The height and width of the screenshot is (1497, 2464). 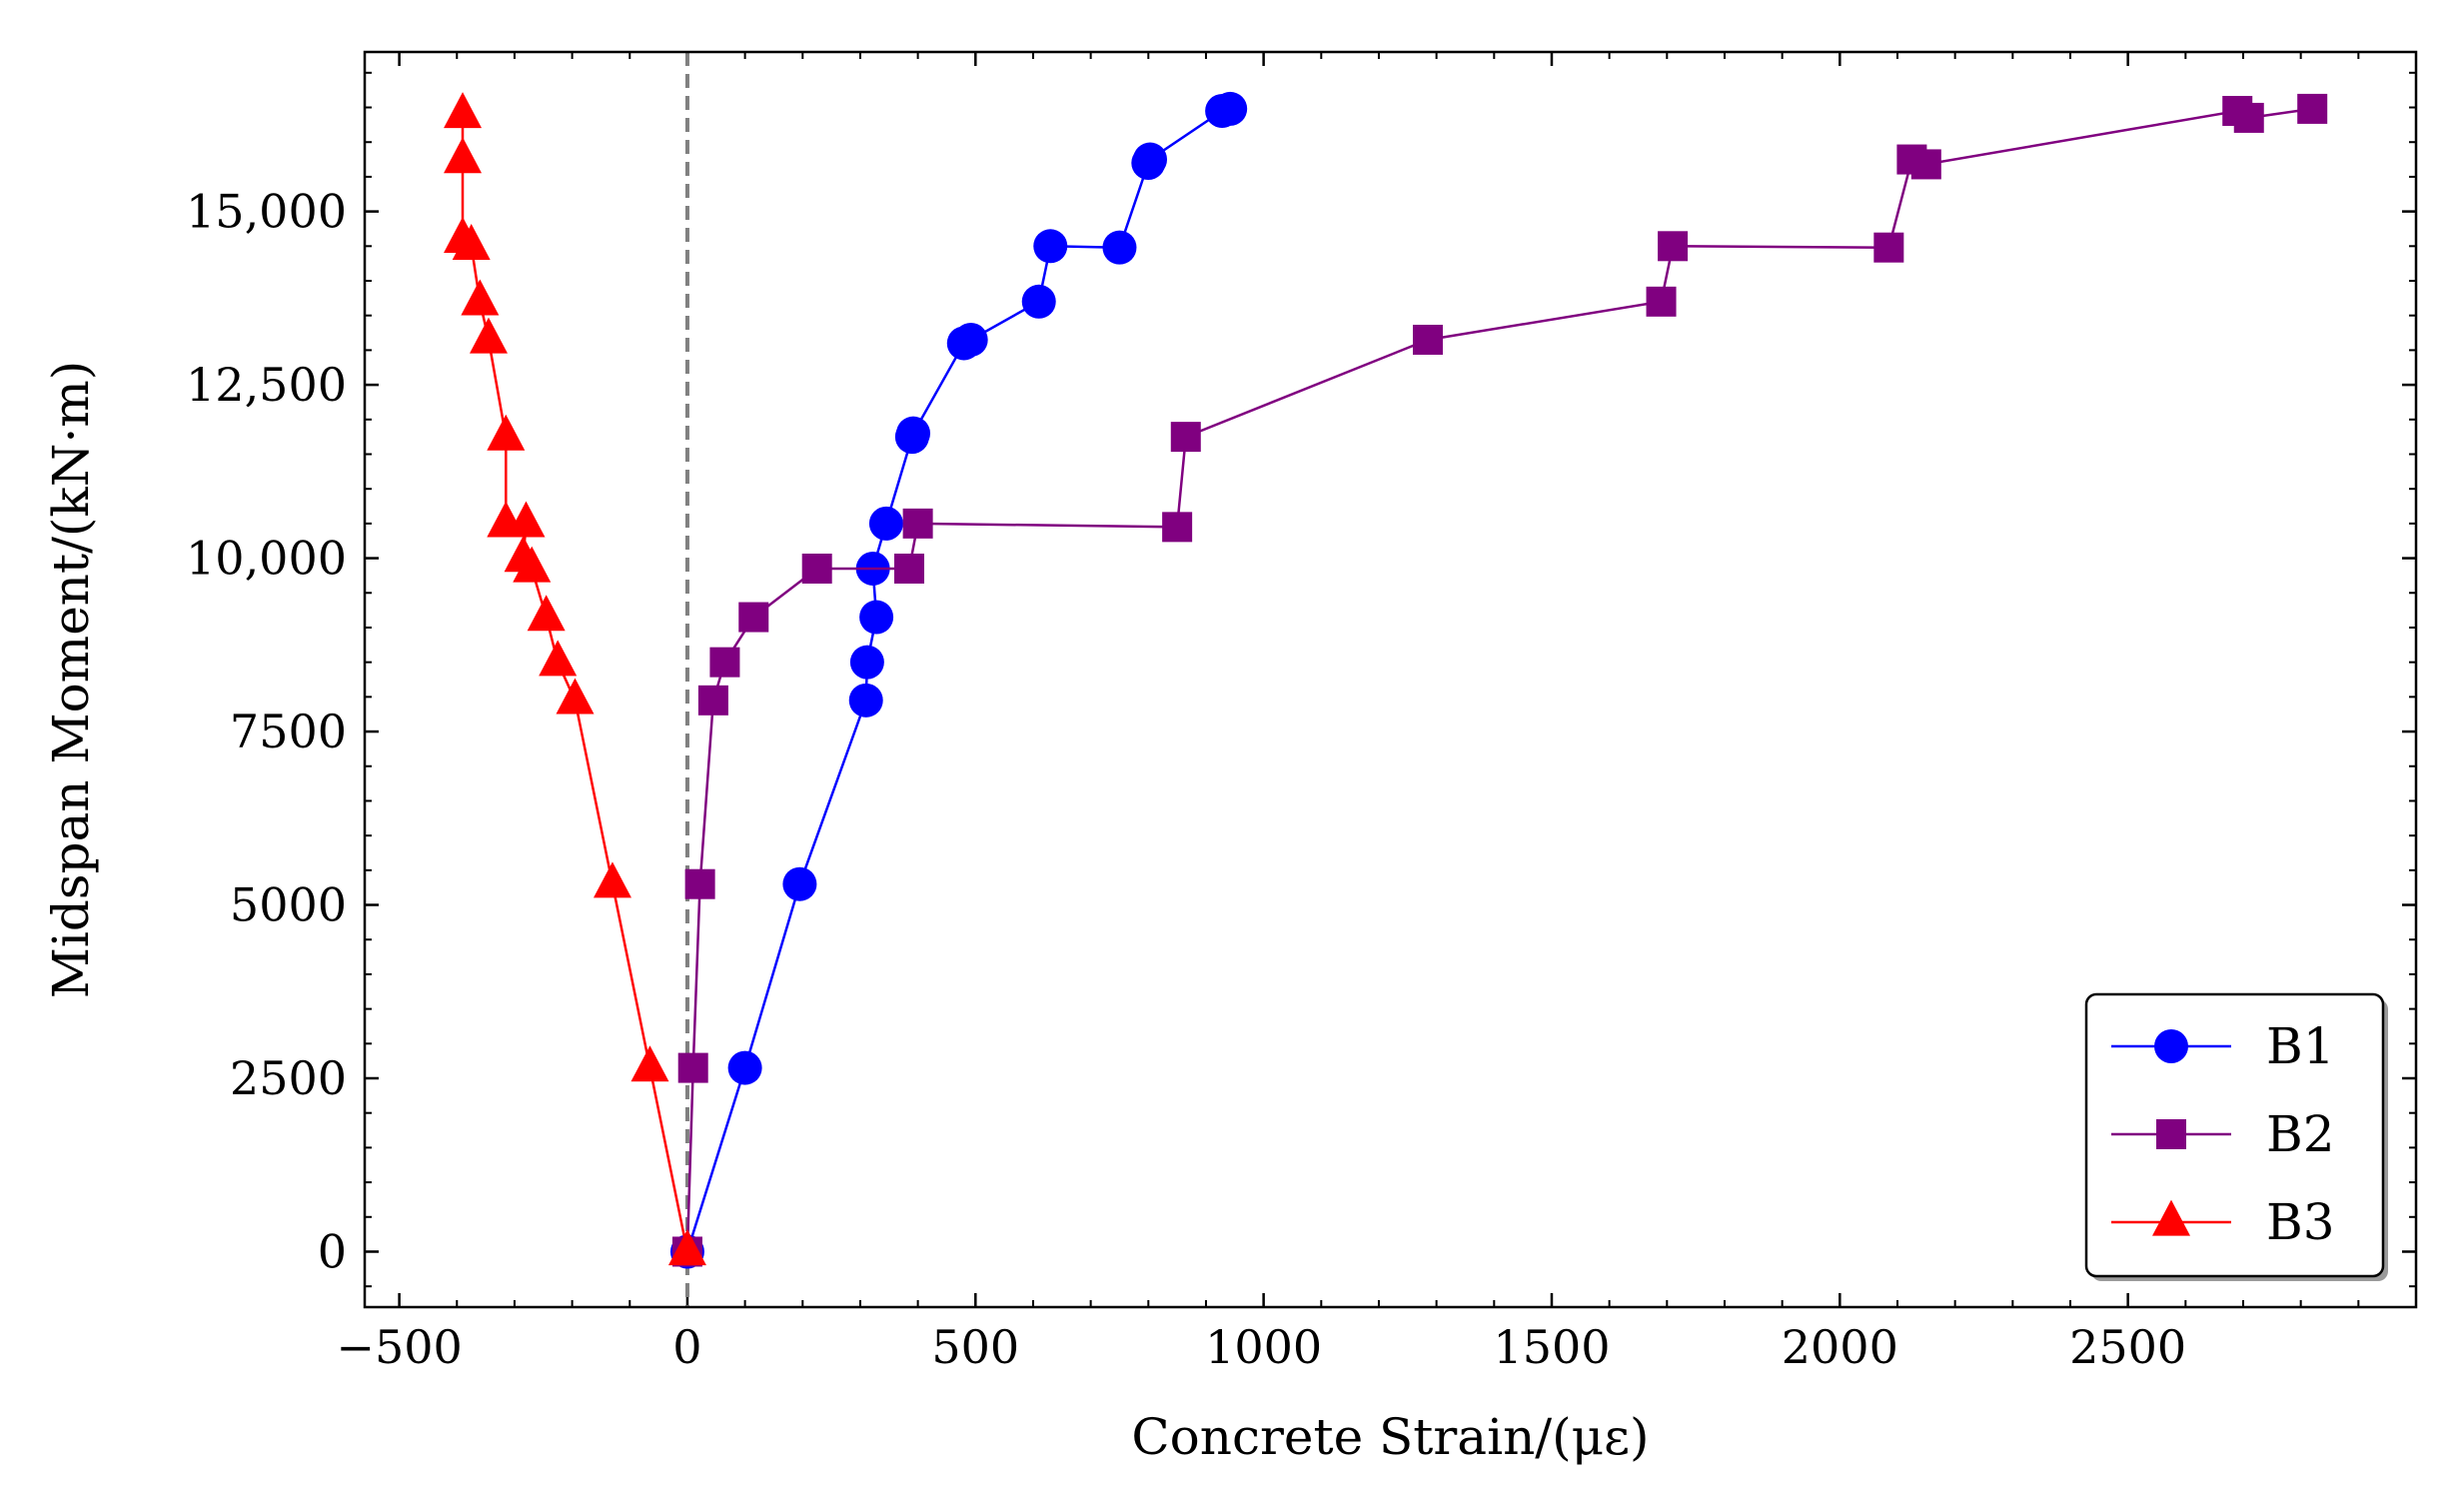 I want to click on y-tick-label: 0, so click(x=332, y=1251).